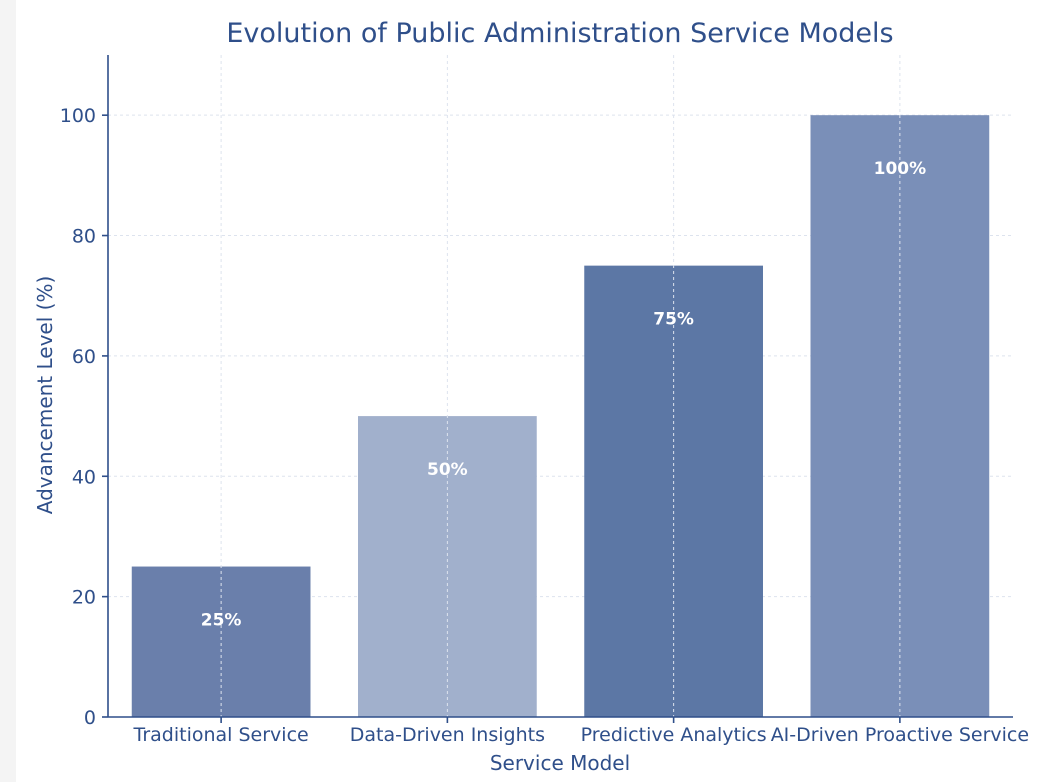  I want to click on bar-value-label: 50%, so click(447, 470).